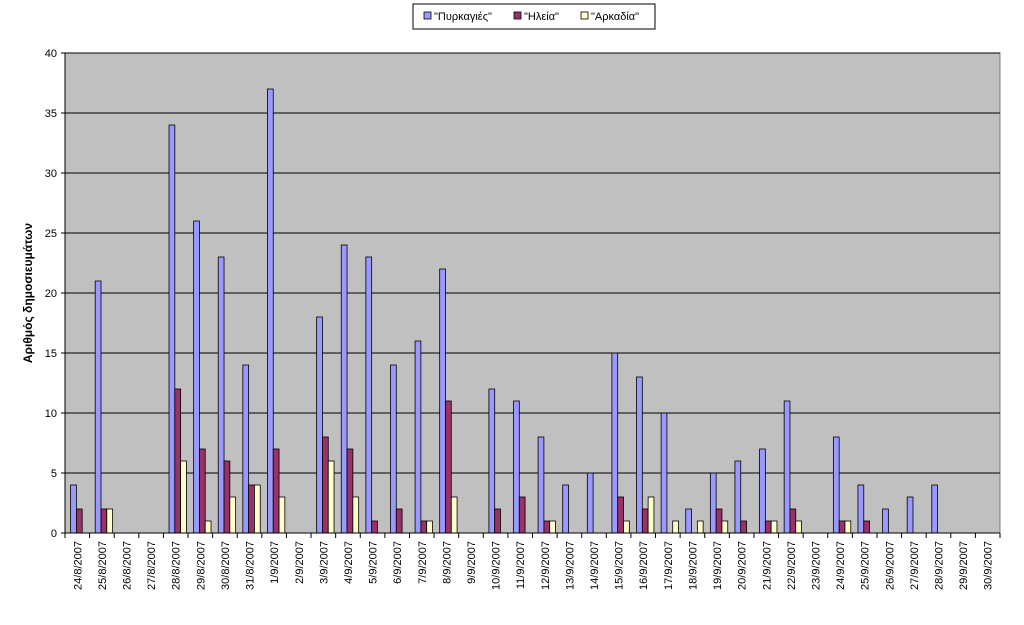 The image size is (1024, 625). I want to click on x-tick-label: 24/9/2007, so click(841, 565).